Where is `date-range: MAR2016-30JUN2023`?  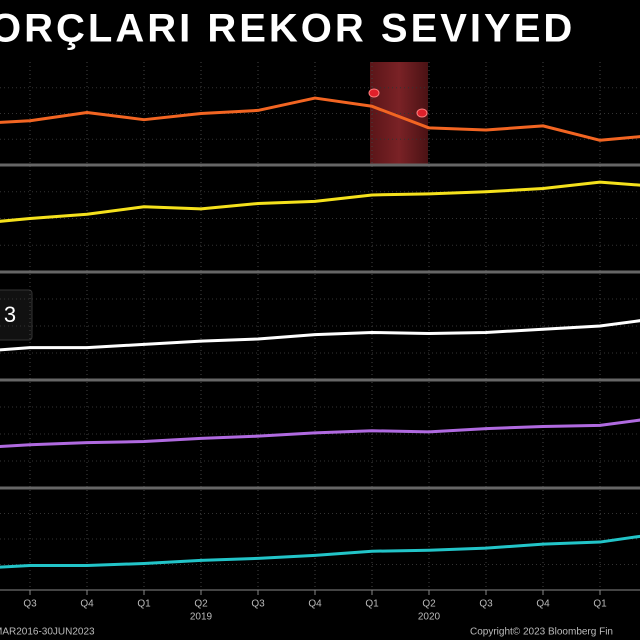 date-range: MAR2016-30JUN2023 is located at coordinates (47, 632).